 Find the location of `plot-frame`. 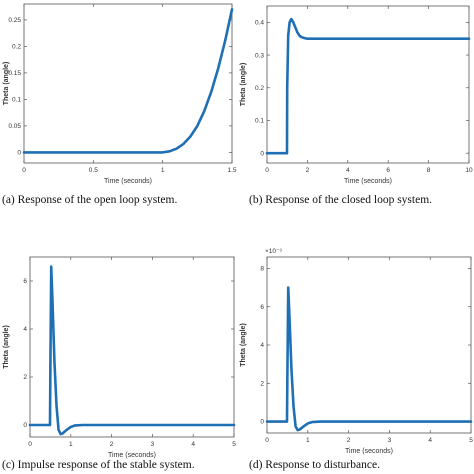

plot-frame is located at coordinates (368, 84).